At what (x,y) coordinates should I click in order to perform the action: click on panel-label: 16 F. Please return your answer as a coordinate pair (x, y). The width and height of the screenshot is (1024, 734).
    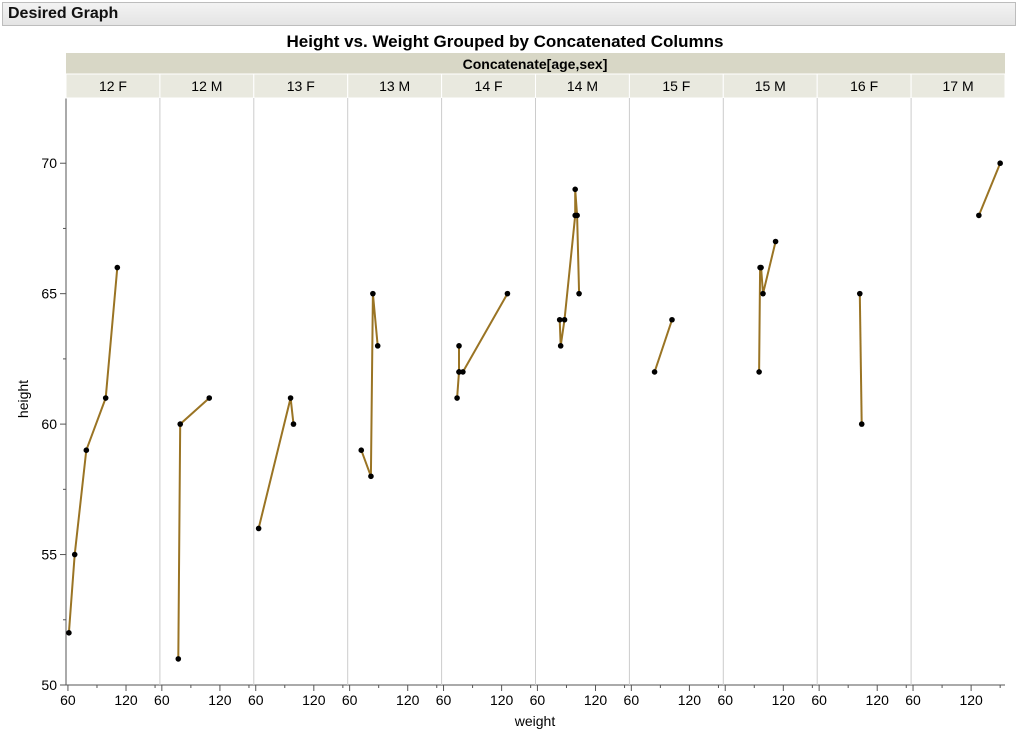
    Looking at the image, I should click on (864, 86).